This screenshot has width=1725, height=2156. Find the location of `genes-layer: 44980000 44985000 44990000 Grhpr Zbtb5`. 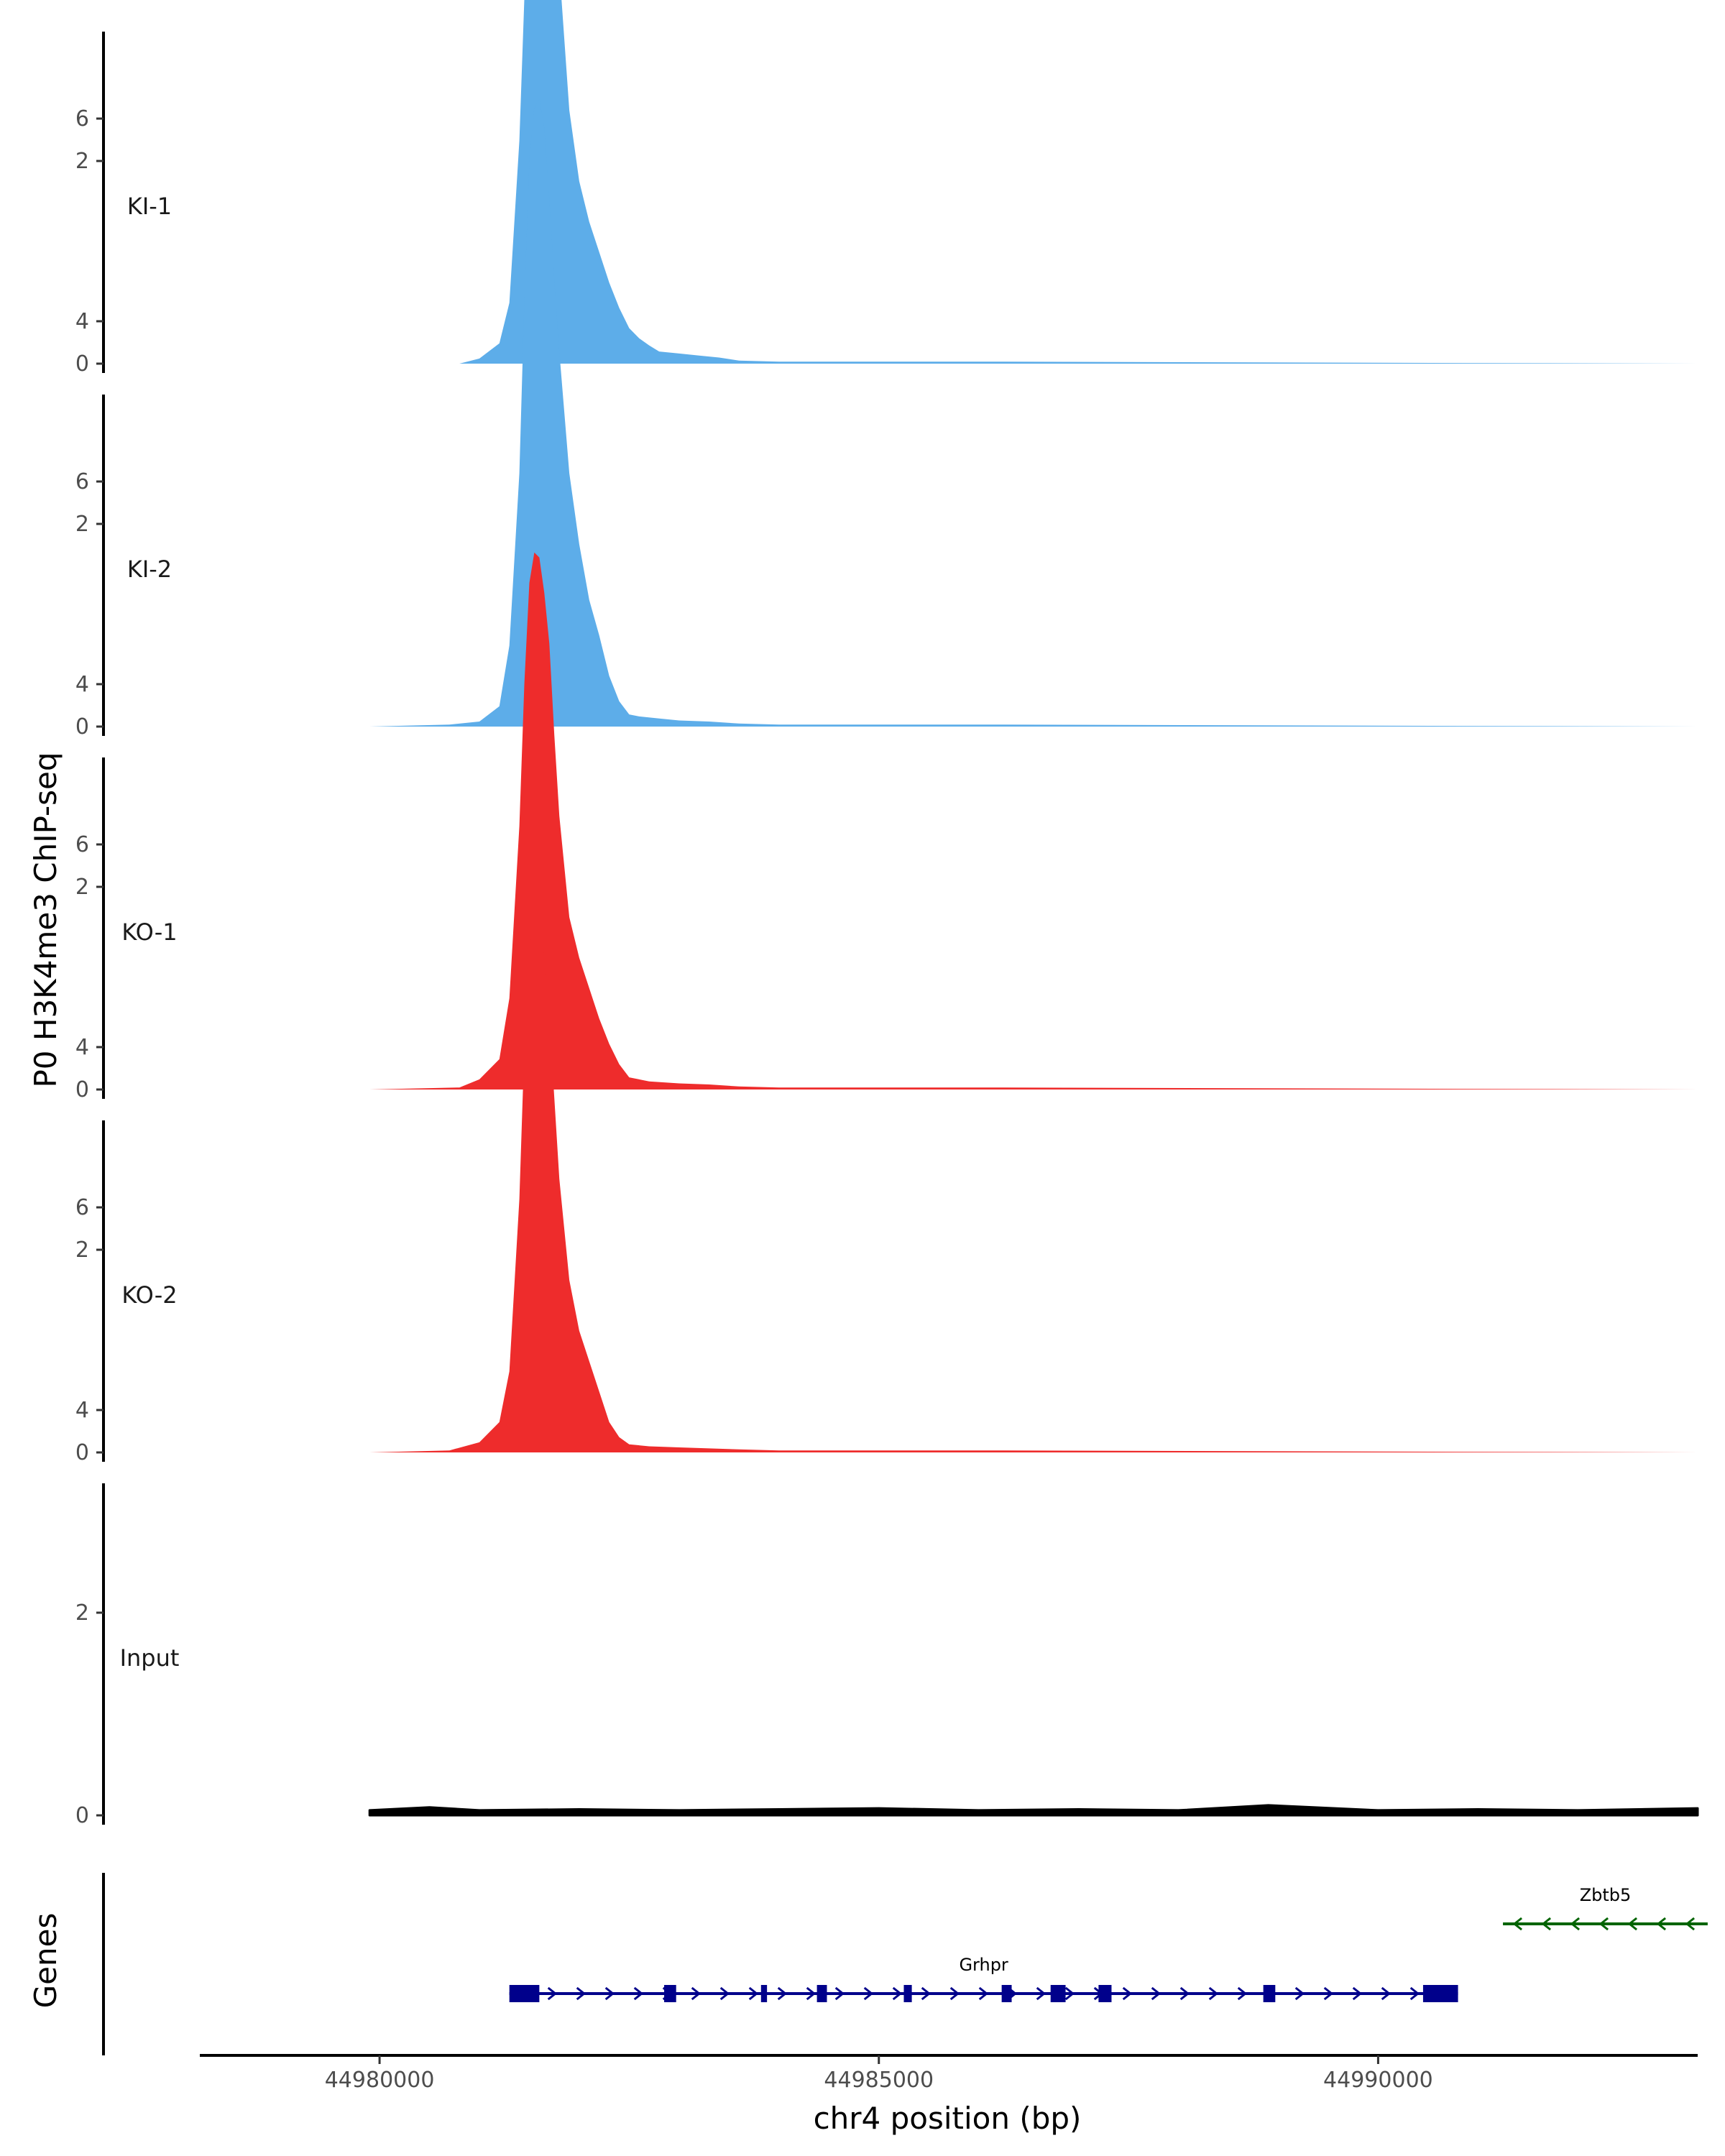

genes-layer: 44980000 44985000 44990000 Grhpr Zbtb5 is located at coordinates (905, 1983).